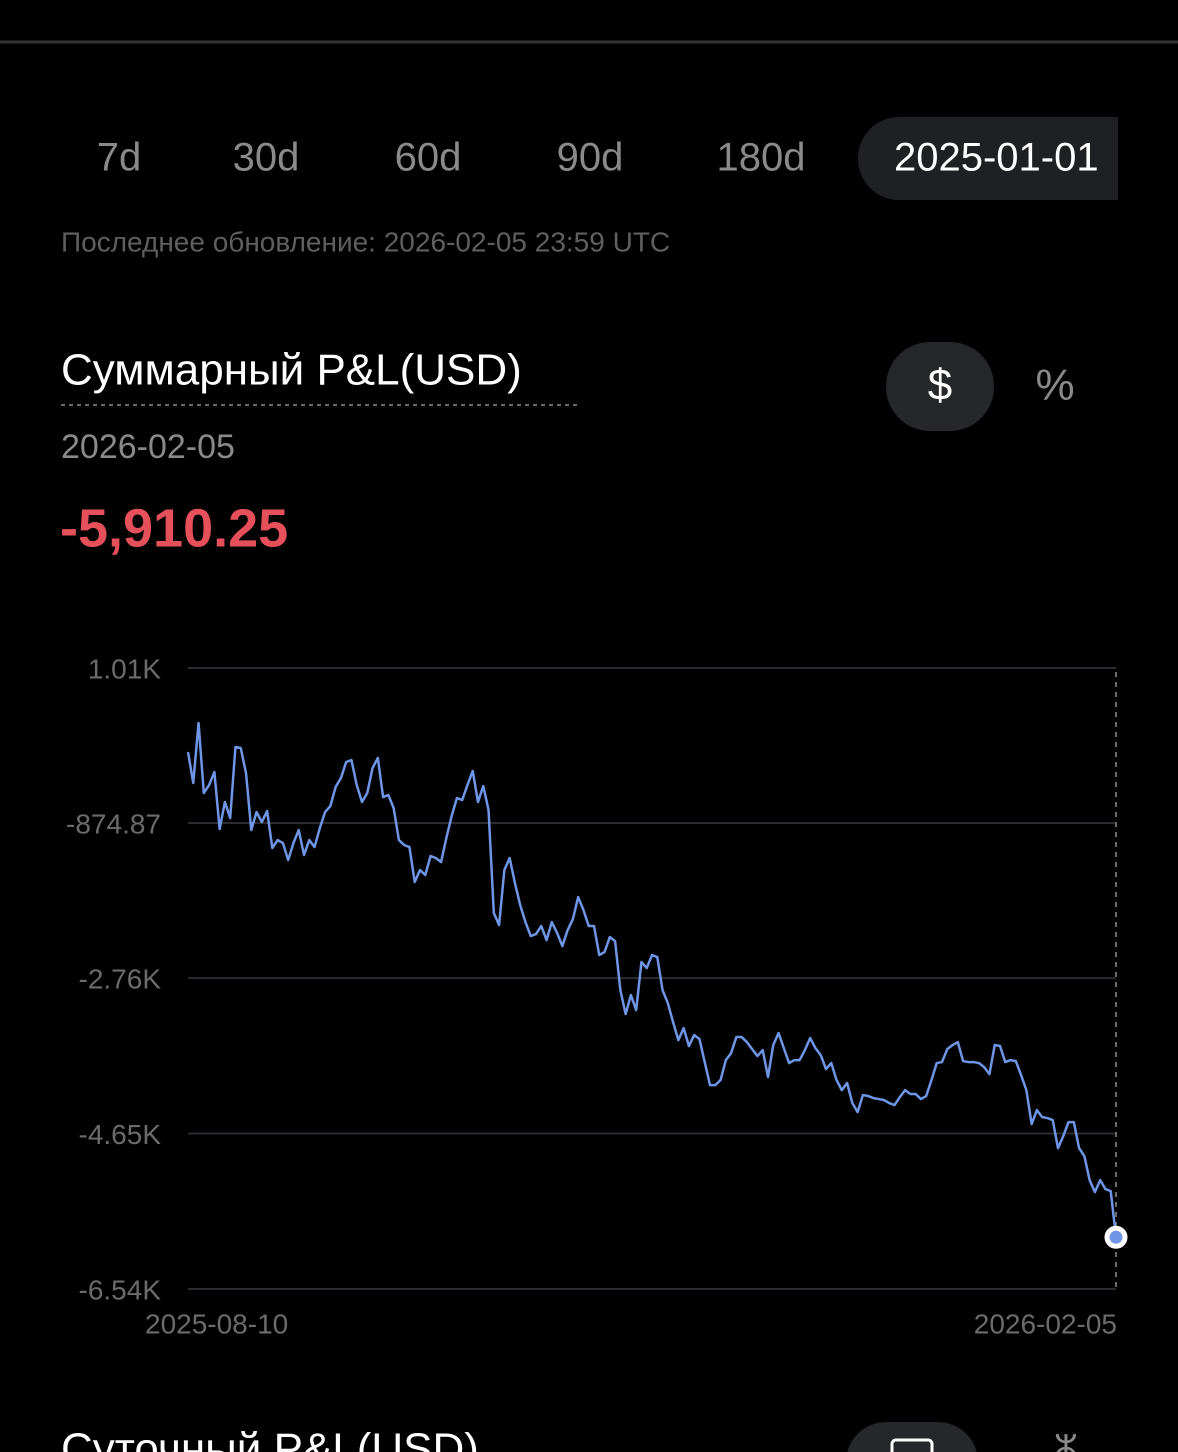  I want to click on view-toggle-selected, so click(912, 1437).